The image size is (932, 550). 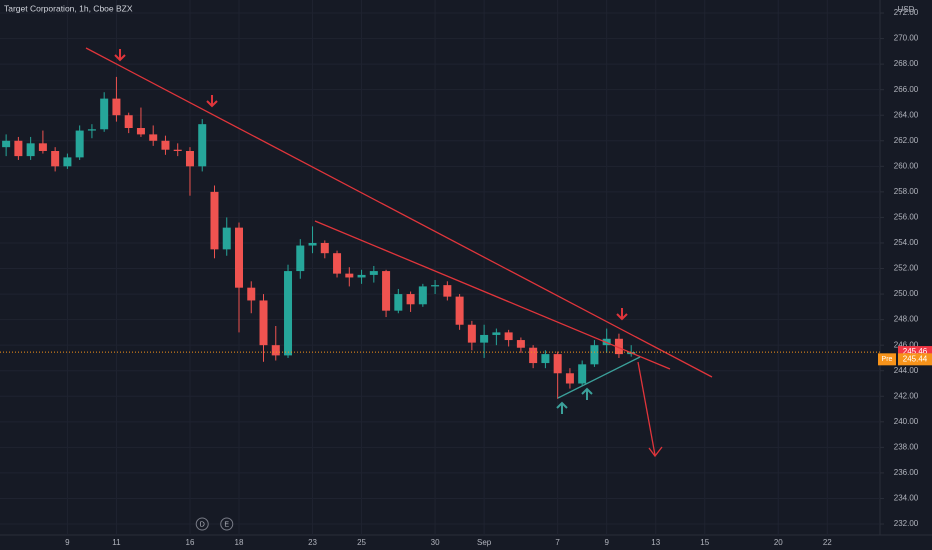 I want to click on x-tick-label: 13, so click(x=655, y=542).